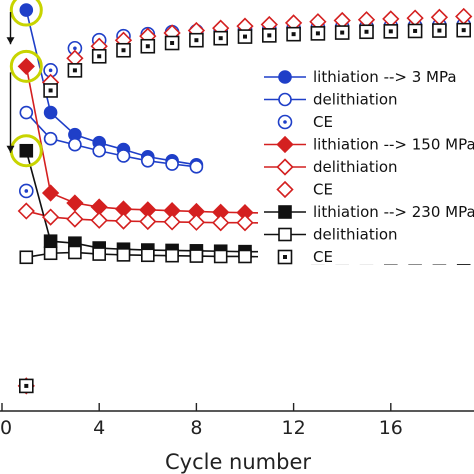  What do you see at coordinates (75, 144) in the screenshot?
I see `series-1-point-2-shape` at bounding box center [75, 144].